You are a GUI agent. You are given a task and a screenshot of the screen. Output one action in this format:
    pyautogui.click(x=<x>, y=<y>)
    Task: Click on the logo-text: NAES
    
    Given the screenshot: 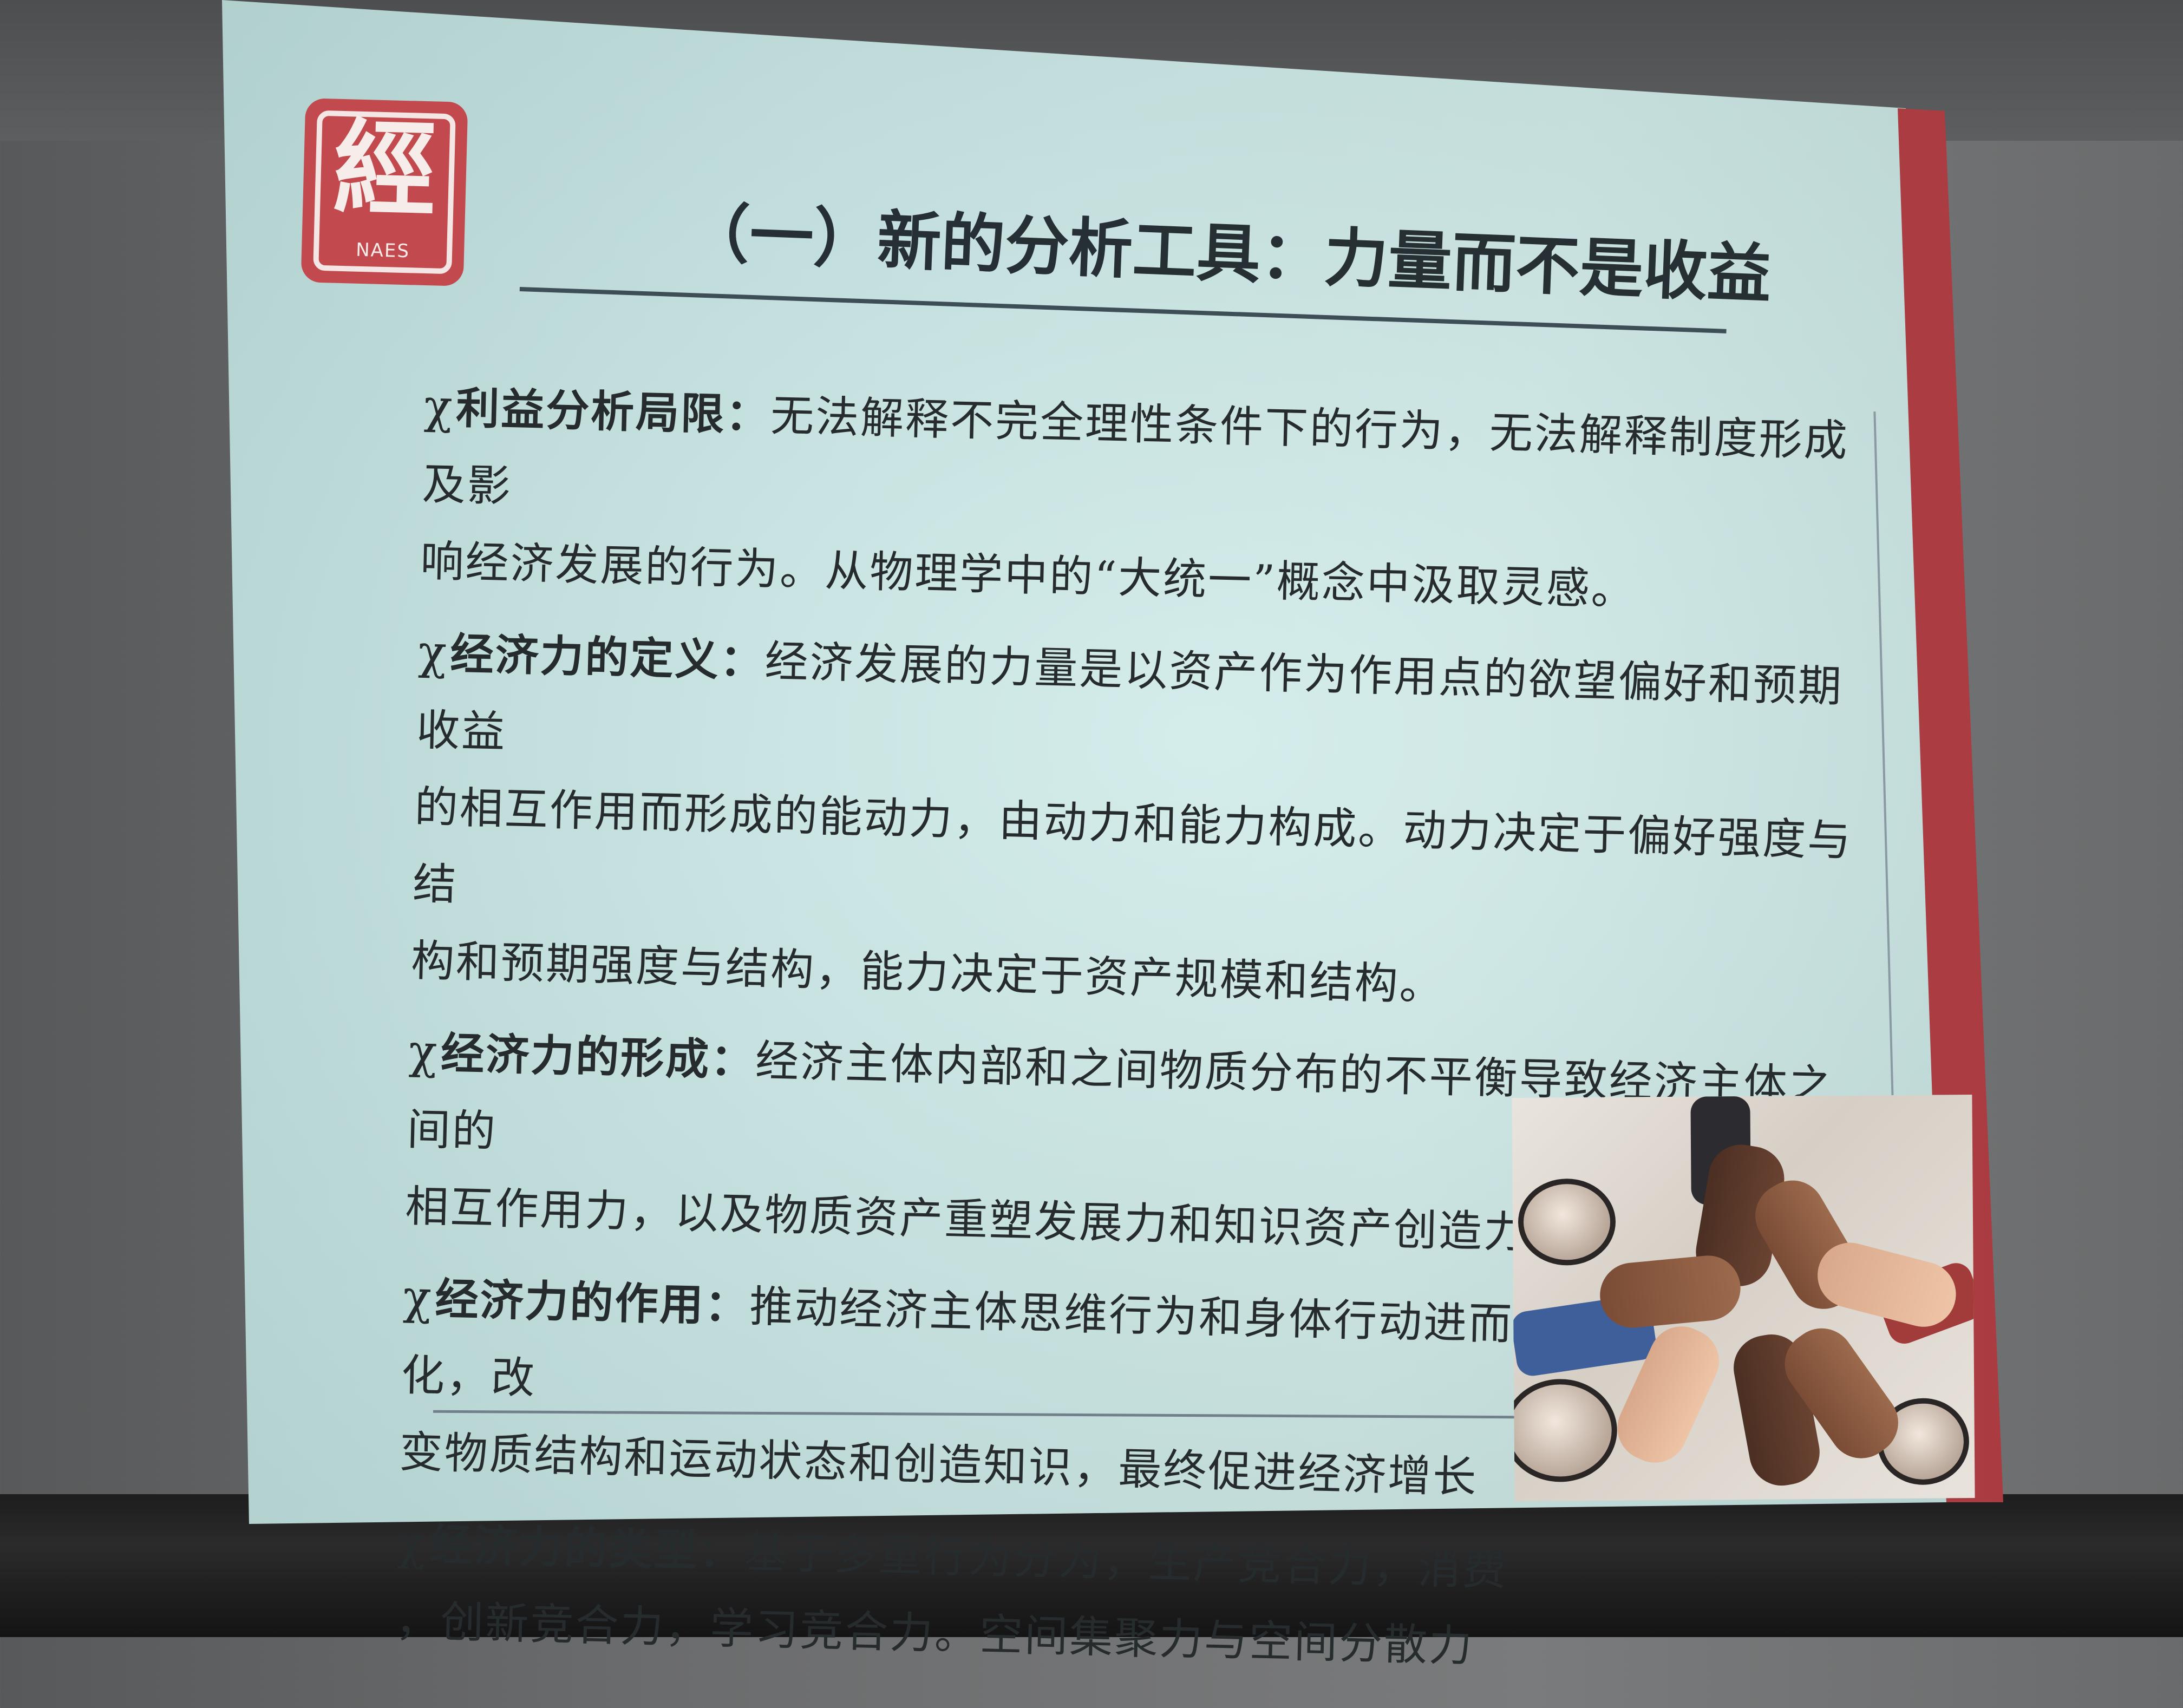 What is the action you would take?
    pyautogui.click(x=383, y=251)
    